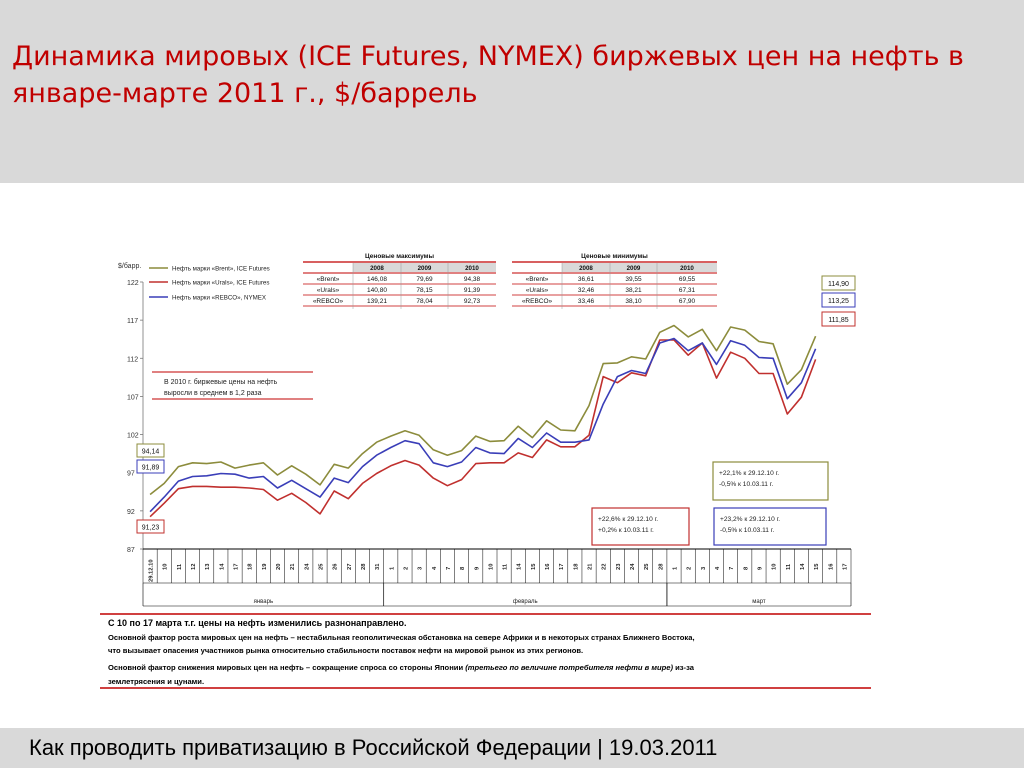 The image size is (1024, 768). Describe the element at coordinates (377, 268) in the screenshot. I see `table-header-cell: 2008` at that location.